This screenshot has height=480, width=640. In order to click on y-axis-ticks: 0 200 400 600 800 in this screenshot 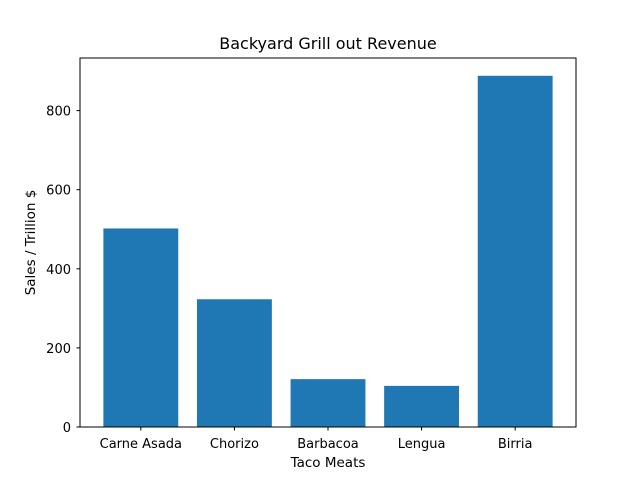, I will do `click(63, 270)`.